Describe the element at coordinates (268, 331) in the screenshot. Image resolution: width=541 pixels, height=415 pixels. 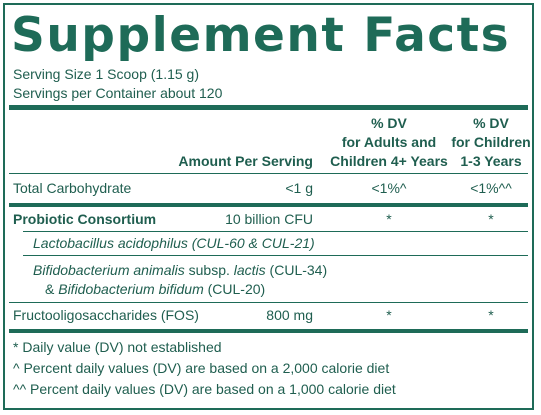
I see `thick-divider-bottom` at that location.